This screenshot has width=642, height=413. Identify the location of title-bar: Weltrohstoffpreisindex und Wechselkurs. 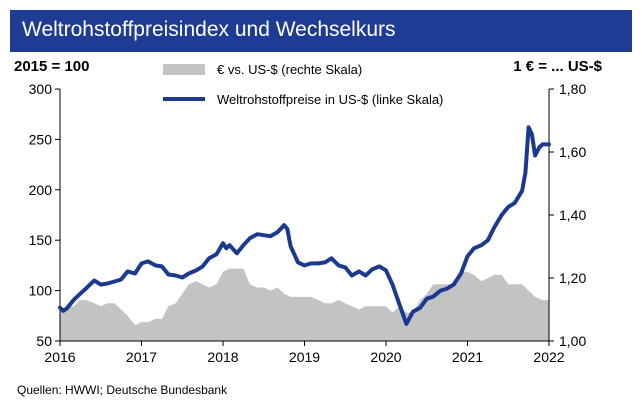
(321, 31).